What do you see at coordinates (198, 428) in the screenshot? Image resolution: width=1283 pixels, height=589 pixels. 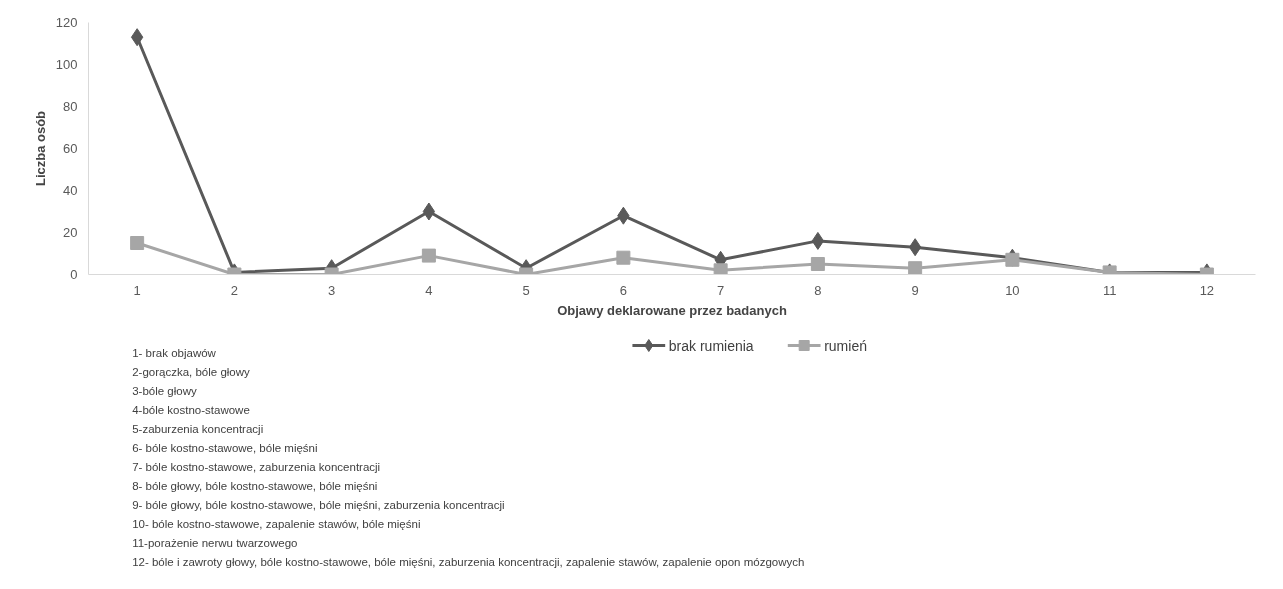 I see `text: 5-zaburzenia koncentracji` at bounding box center [198, 428].